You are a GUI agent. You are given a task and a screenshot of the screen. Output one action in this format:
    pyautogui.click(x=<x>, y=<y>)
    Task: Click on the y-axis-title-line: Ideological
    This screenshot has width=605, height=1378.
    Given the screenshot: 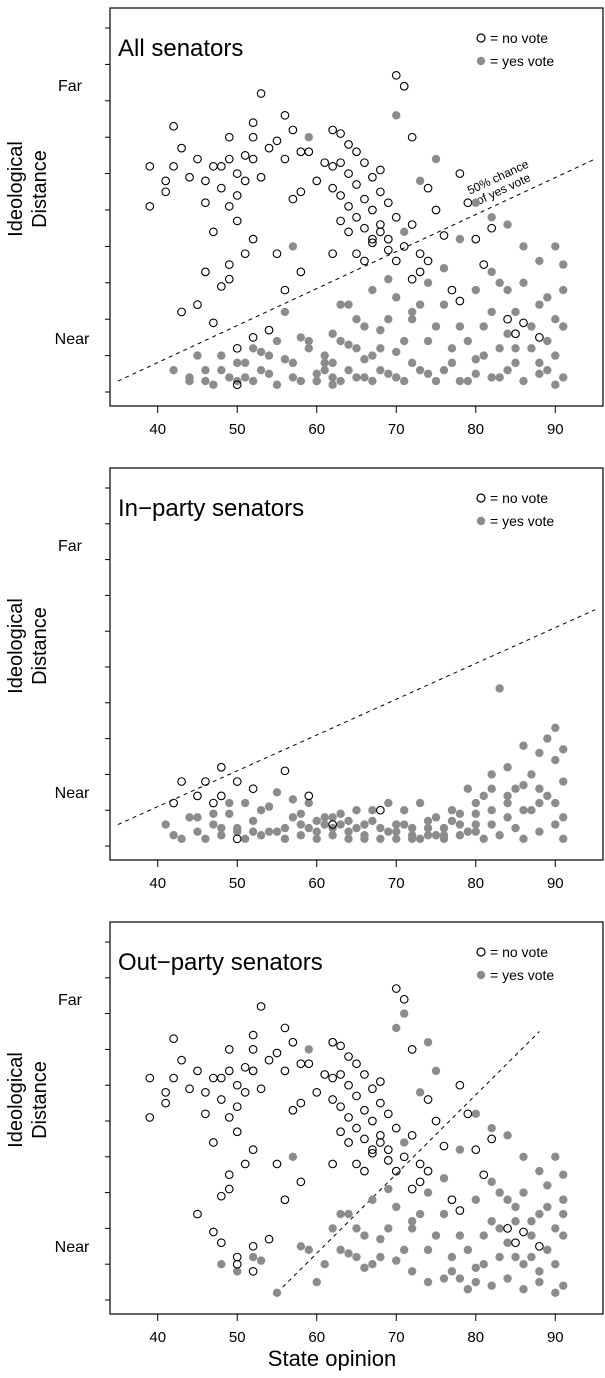 What is the action you would take?
    pyautogui.click(x=16, y=1100)
    